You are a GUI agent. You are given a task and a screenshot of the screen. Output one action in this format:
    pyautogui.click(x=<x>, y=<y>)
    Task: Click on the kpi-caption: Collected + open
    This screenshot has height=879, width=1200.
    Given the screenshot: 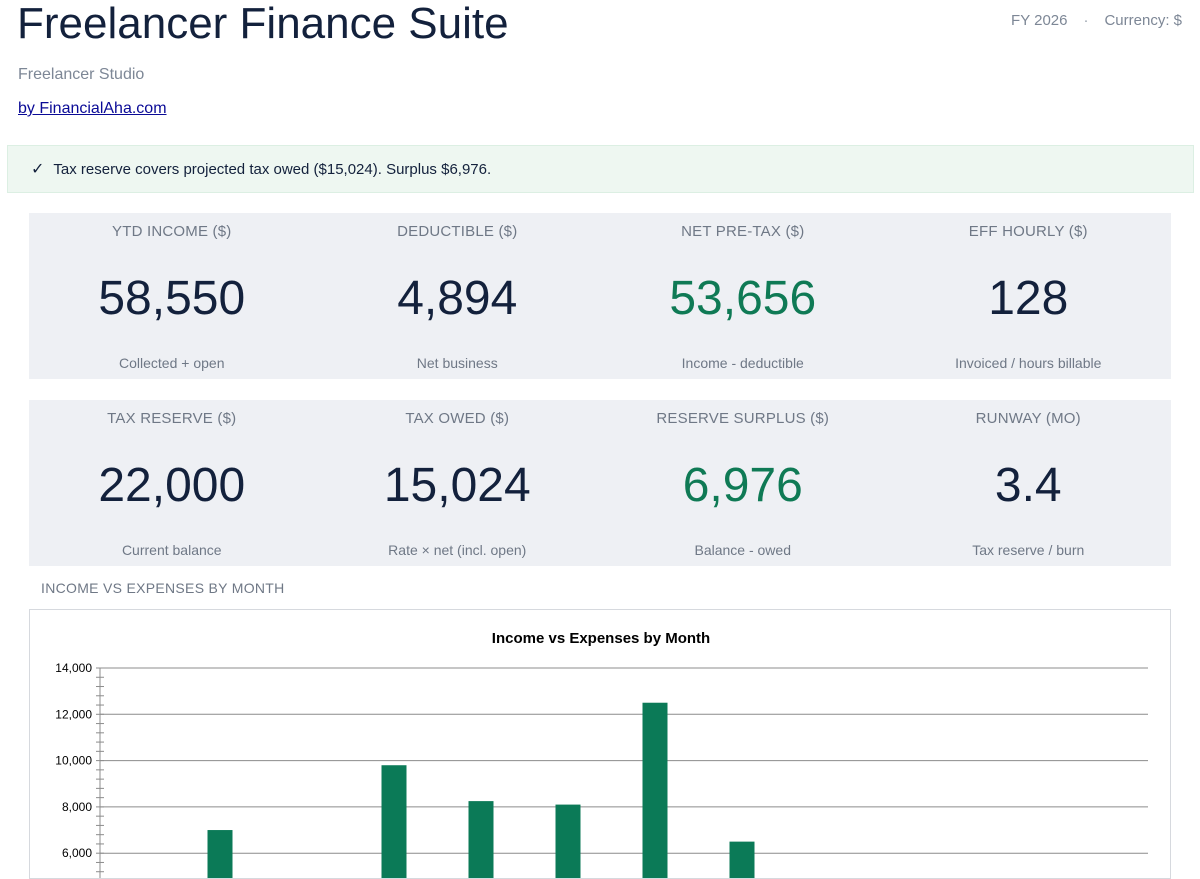 What is the action you would take?
    pyautogui.click(x=172, y=363)
    